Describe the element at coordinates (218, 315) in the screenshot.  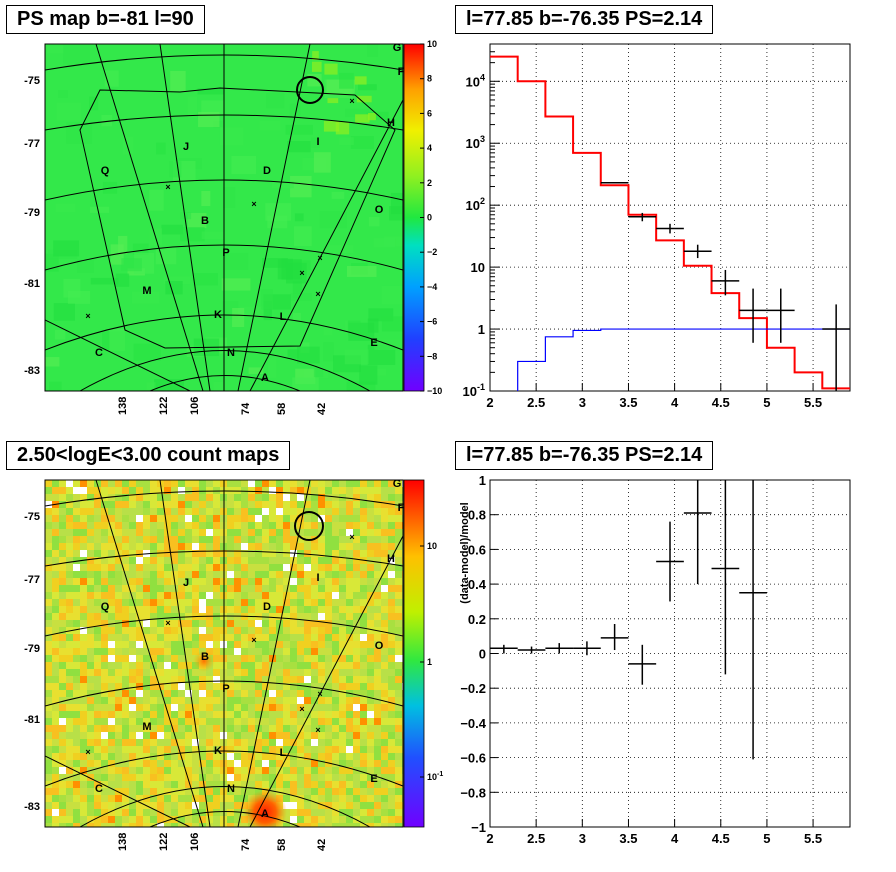
I see `source-label-k: K` at that location.